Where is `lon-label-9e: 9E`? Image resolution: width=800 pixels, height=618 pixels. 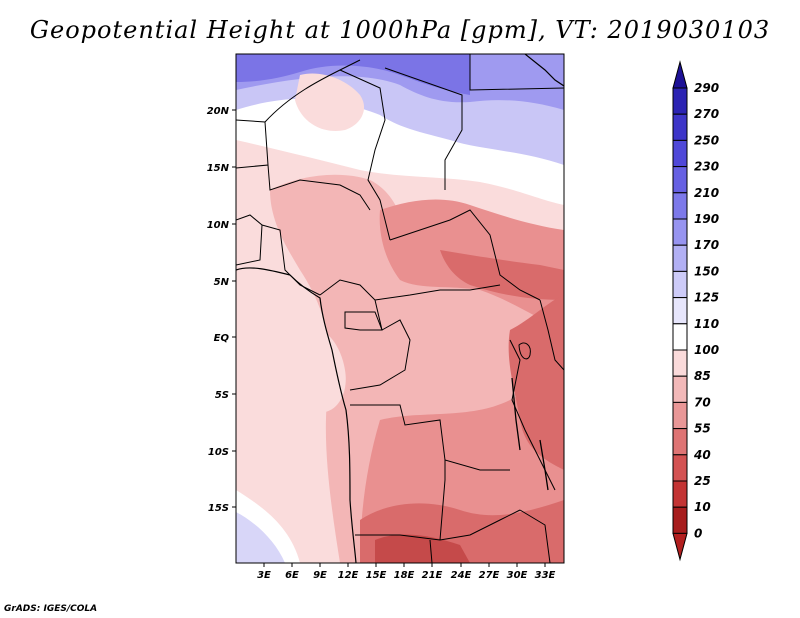 lon-label-9e: 9E is located at coordinates (320, 575).